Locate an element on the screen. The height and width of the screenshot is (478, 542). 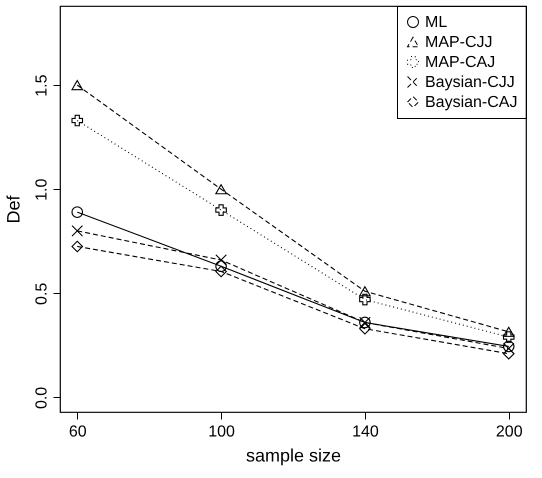
legend-label: MAP-CJJ is located at coordinates (459, 42).